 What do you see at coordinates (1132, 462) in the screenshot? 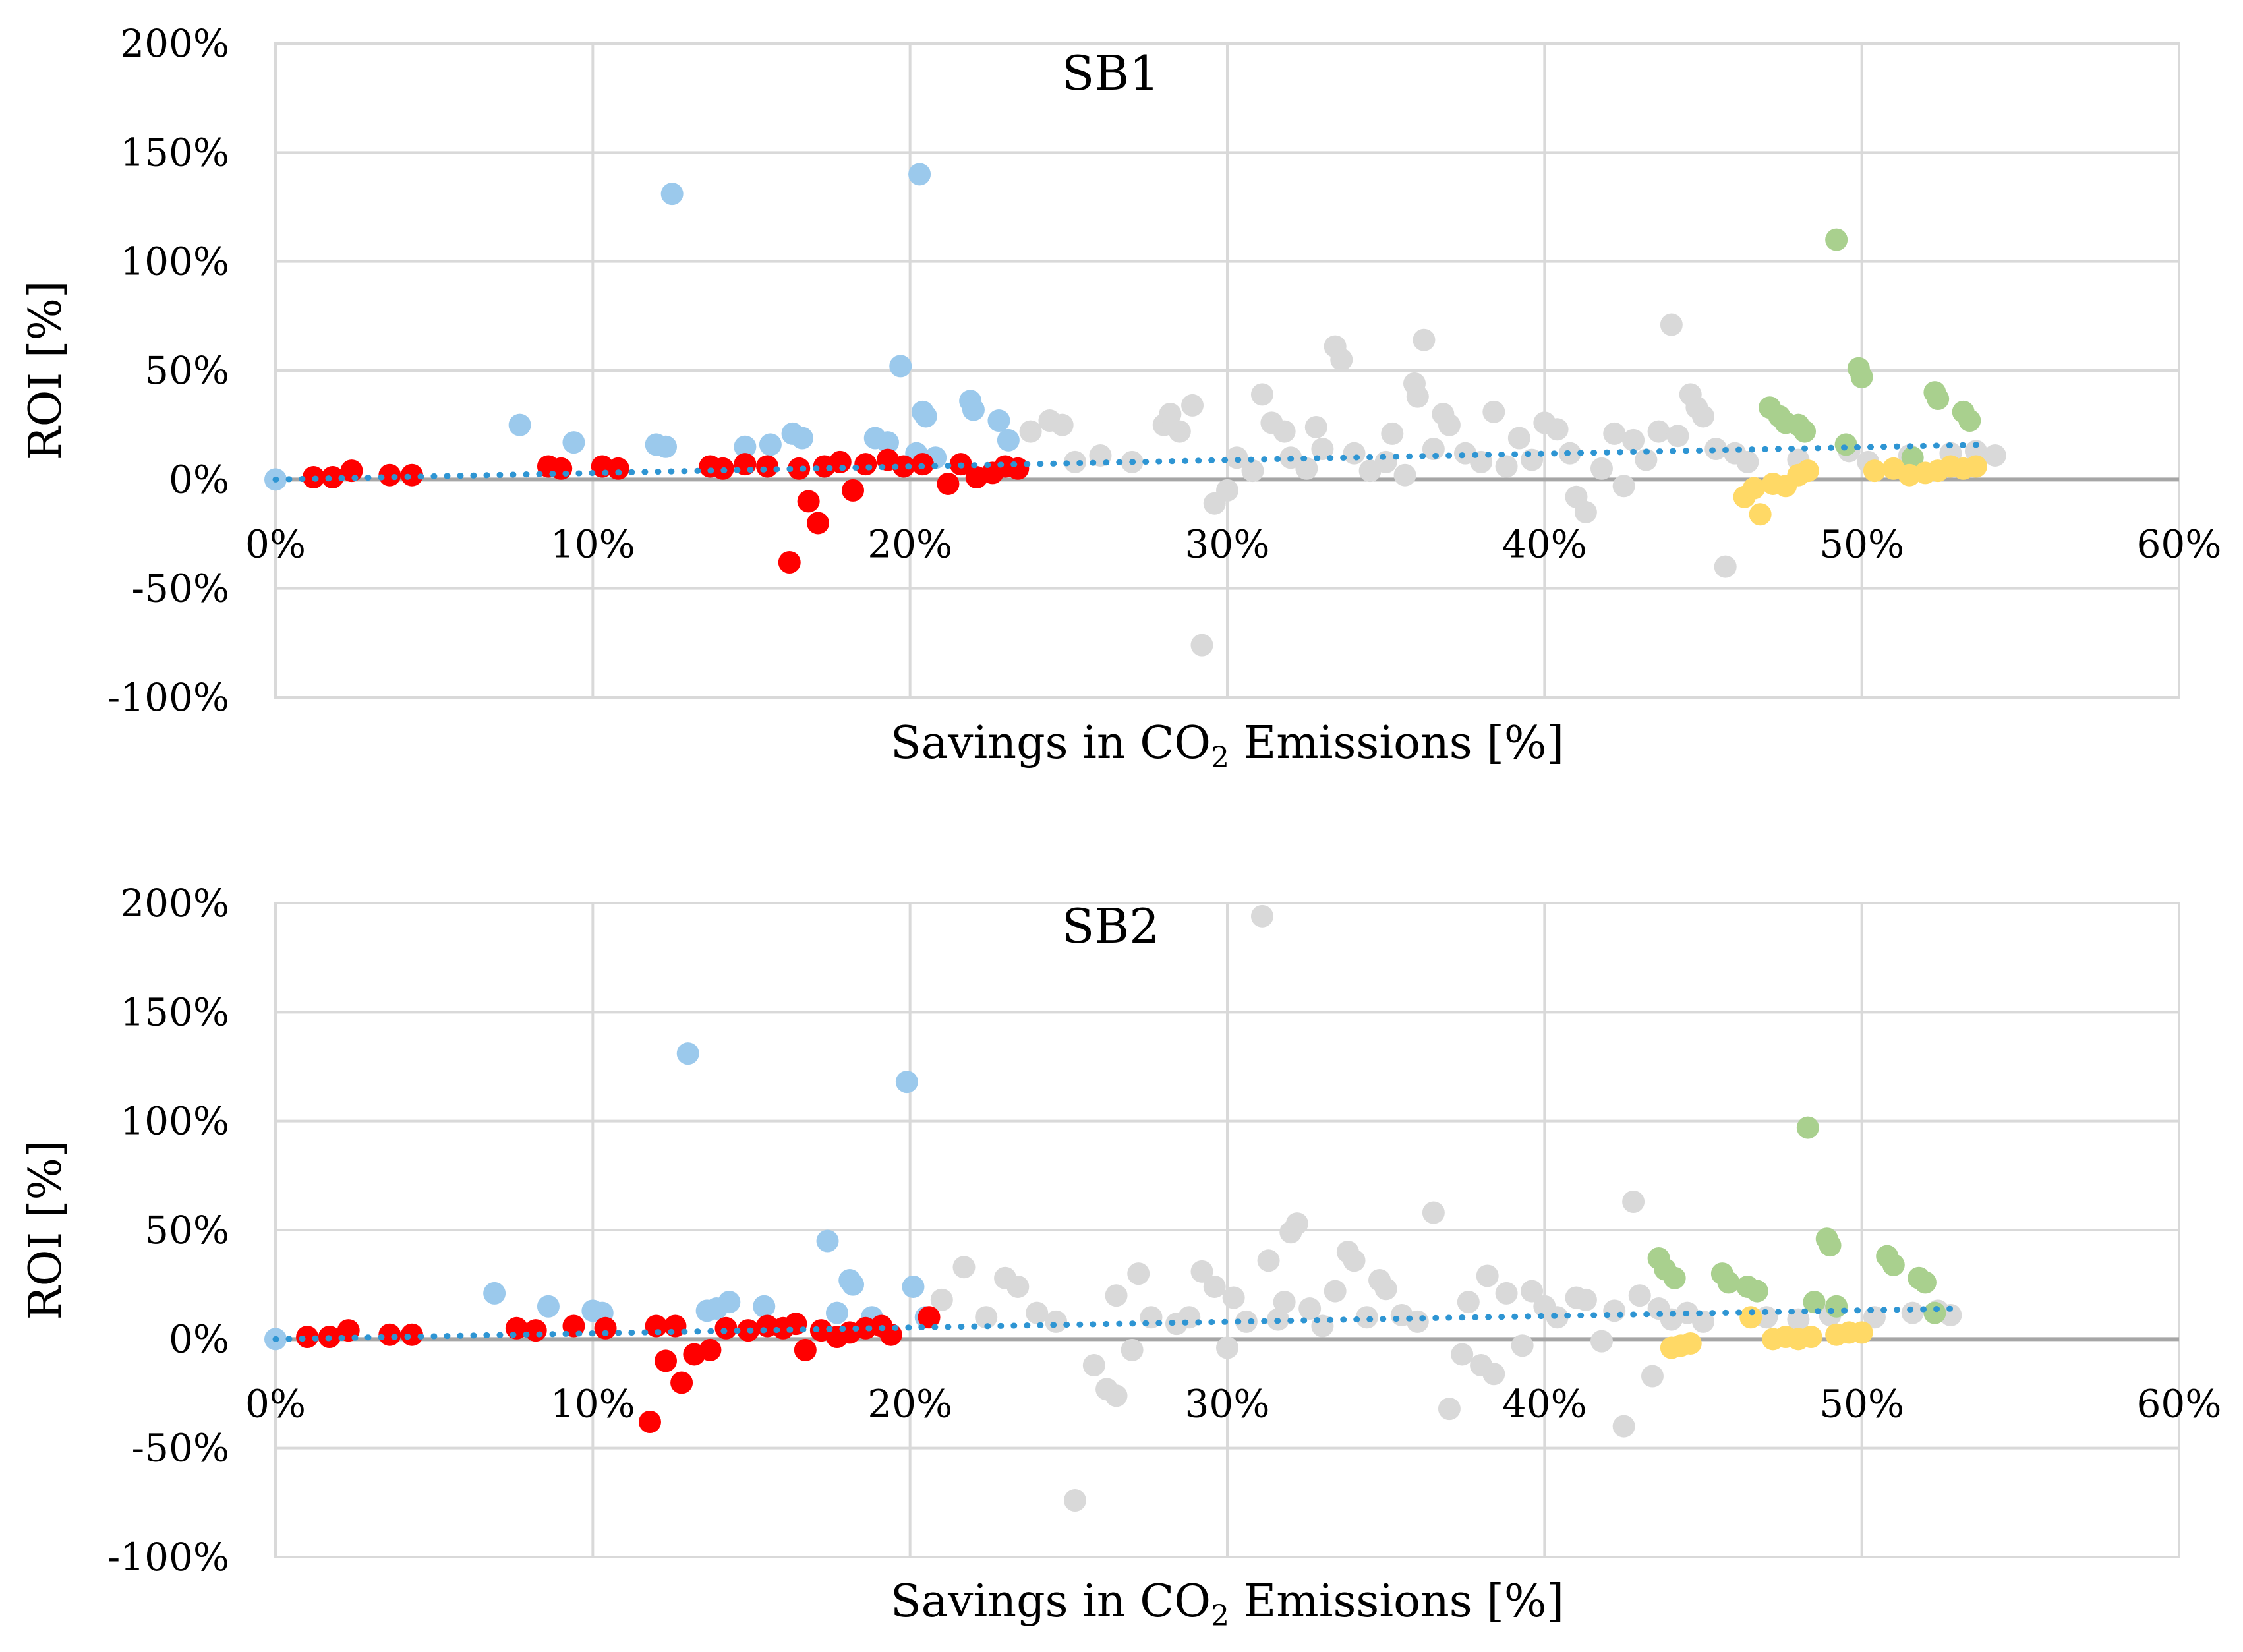
I see `trend-line` at bounding box center [1132, 462].